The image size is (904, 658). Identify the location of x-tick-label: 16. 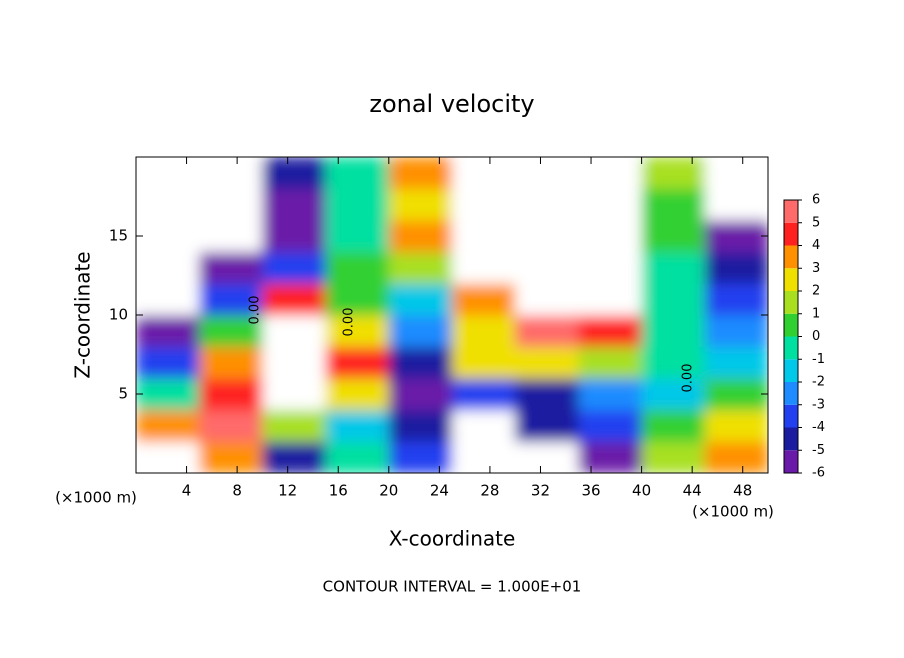
(338, 491).